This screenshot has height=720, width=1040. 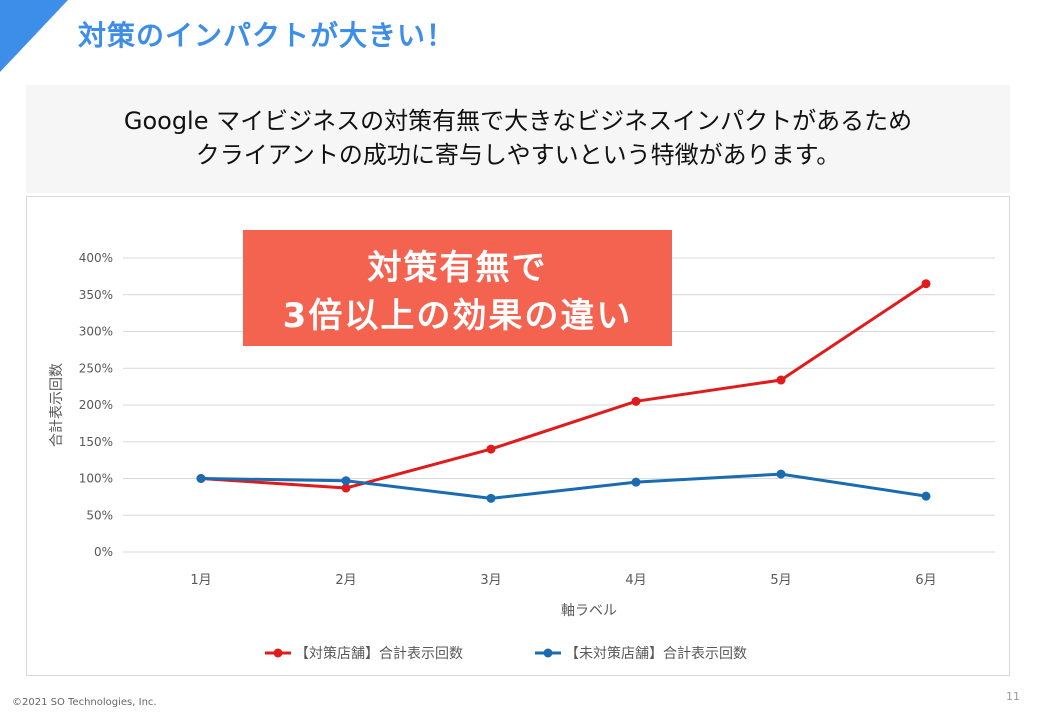 I want to click on y-tick-label: 0%, so click(x=103, y=552).